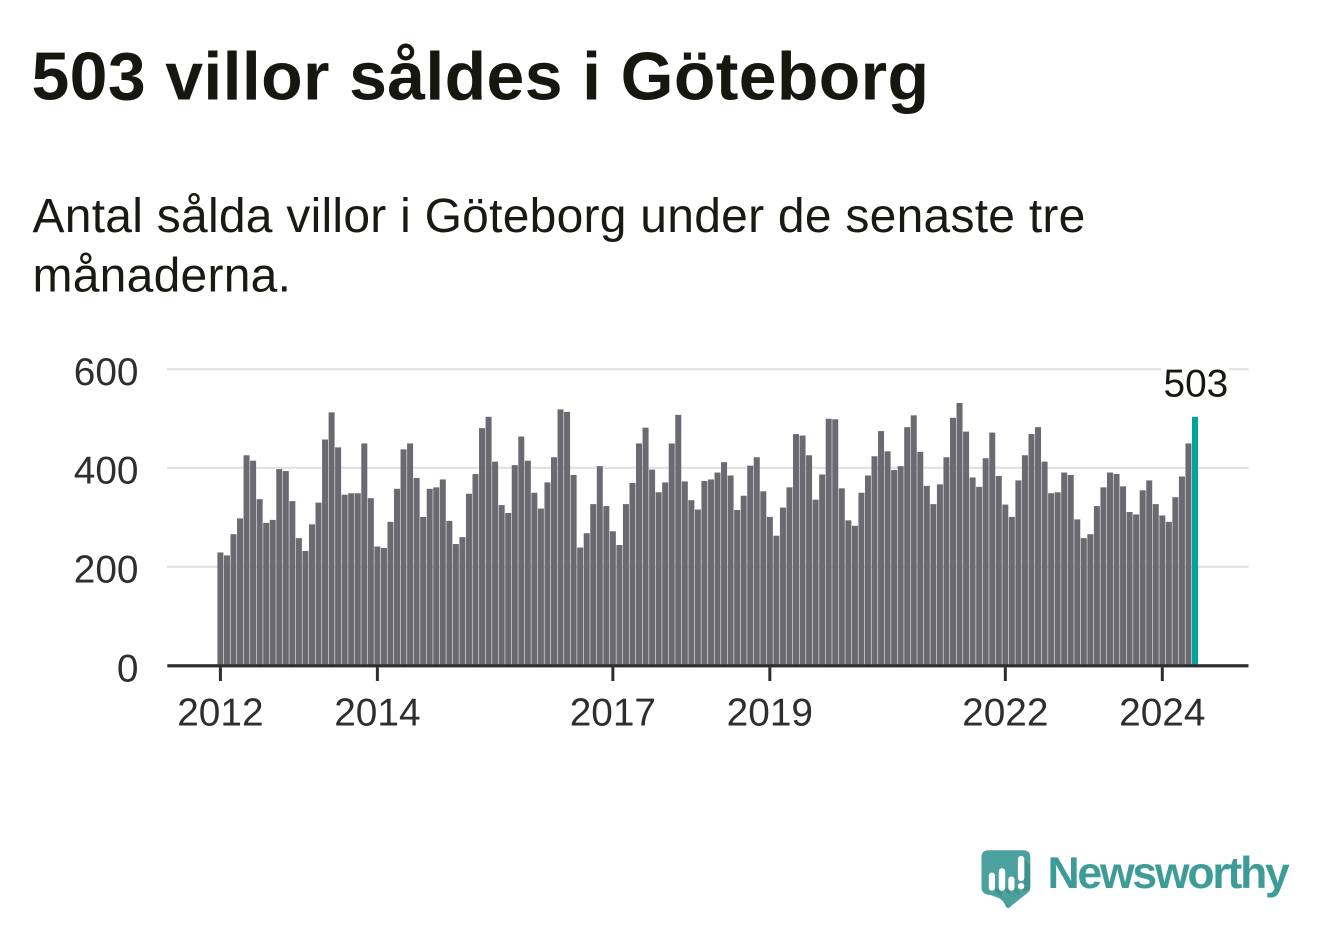 The width and height of the screenshot is (1322, 939). I want to click on svg-text: 600, so click(106, 372).